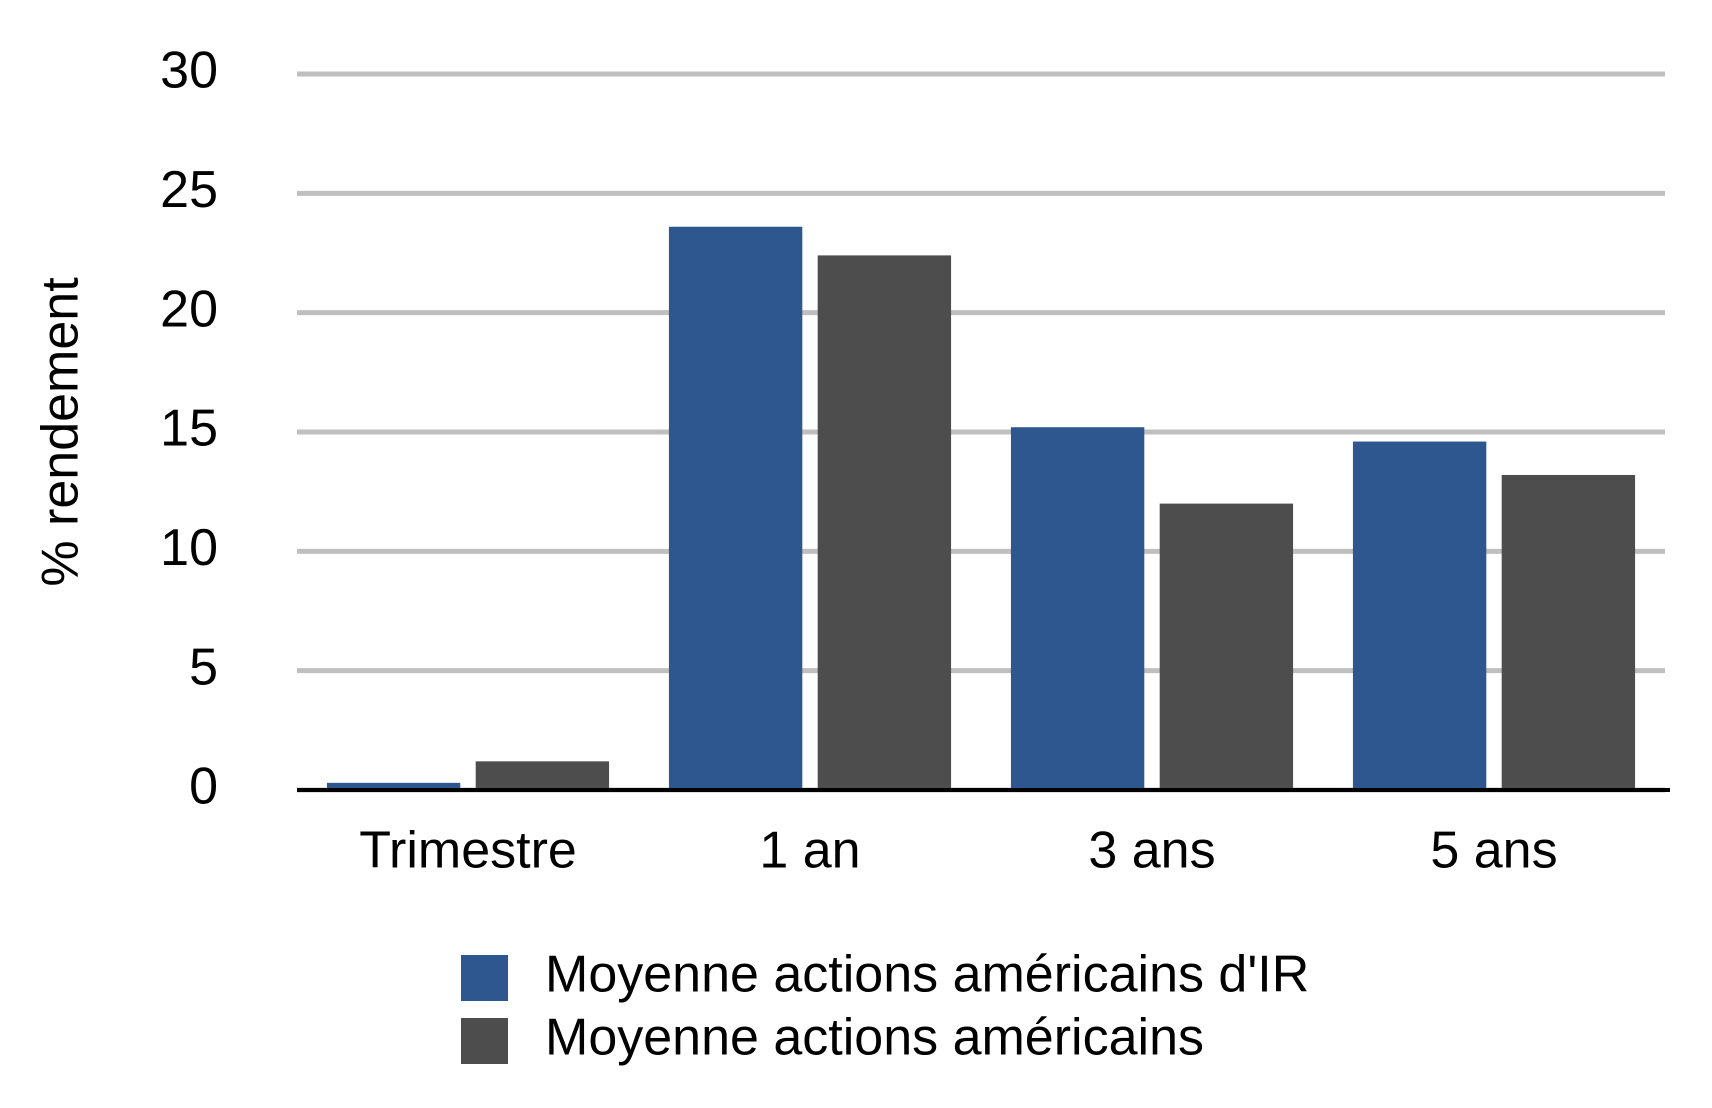 This screenshot has width=1712, height=1108. What do you see at coordinates (189, 309) in the screenshot?
I see `y-tick-label: 20` at bounding box center [189, 309].